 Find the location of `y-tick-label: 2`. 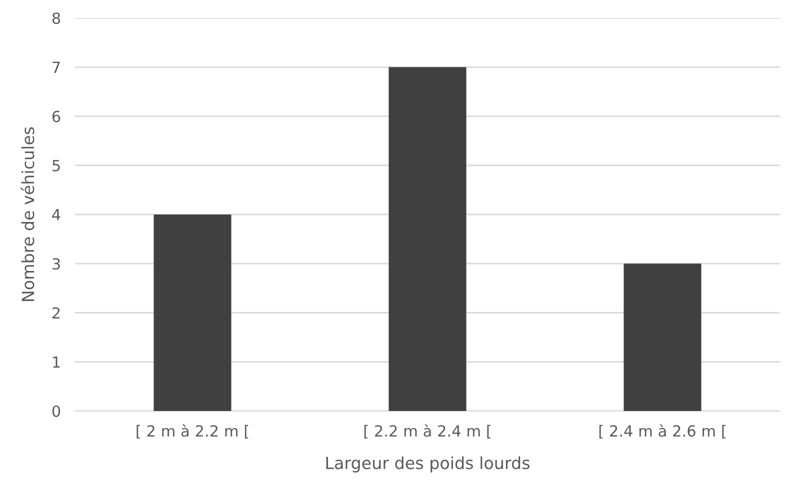

y-tick-label: 2 is located at coordinates (56, 313).